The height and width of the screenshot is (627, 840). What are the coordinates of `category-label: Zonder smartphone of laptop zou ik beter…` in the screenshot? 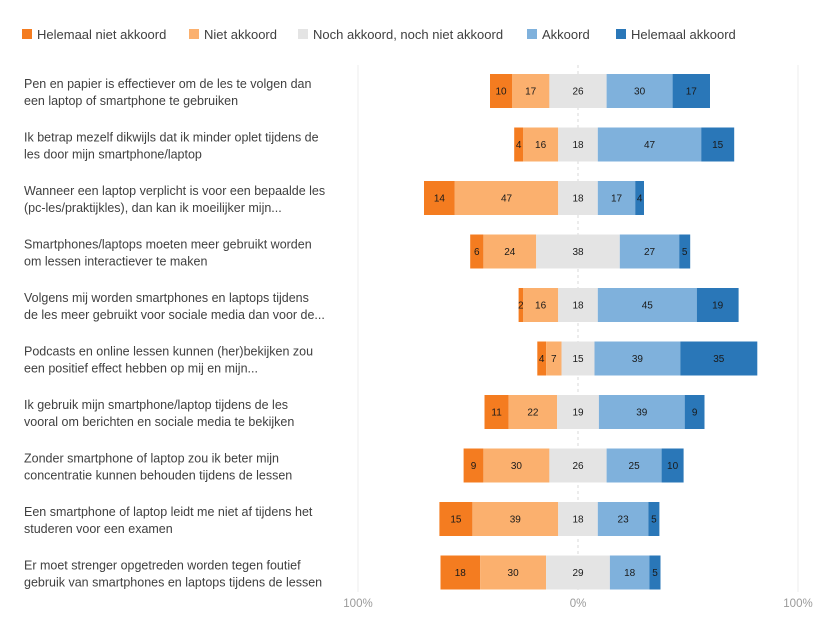 It's located at (158, 467).